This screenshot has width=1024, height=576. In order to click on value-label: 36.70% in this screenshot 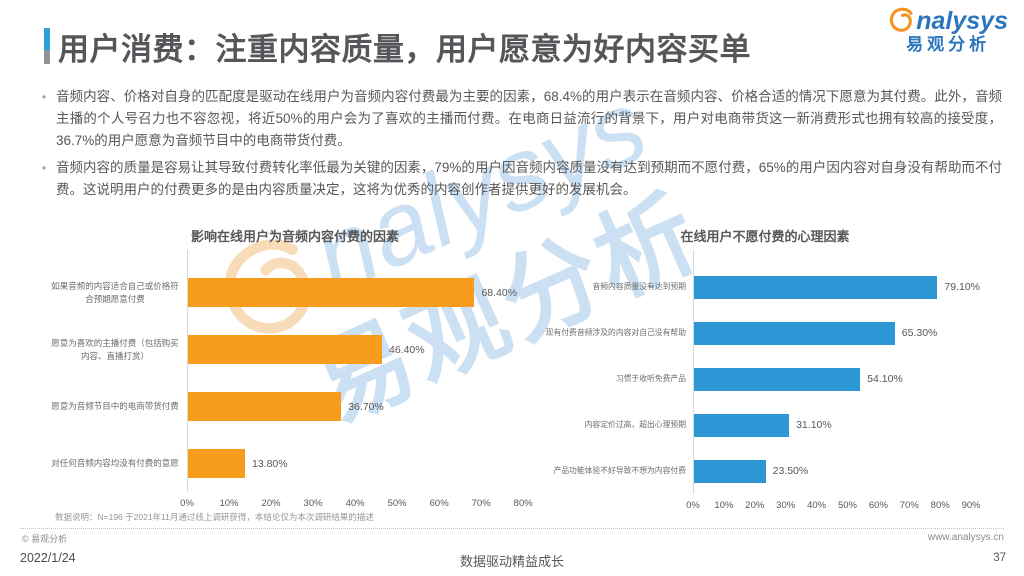, I will do `click(366, 406)`.